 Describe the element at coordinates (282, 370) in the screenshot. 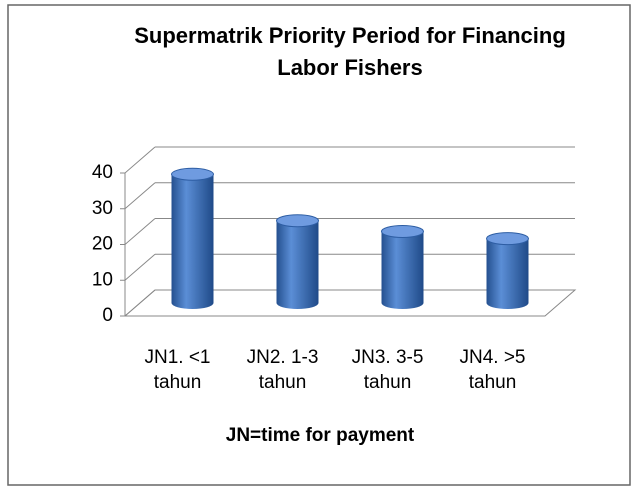

I see `x-tick-label: JN2. 1-3 tahun` at that location.